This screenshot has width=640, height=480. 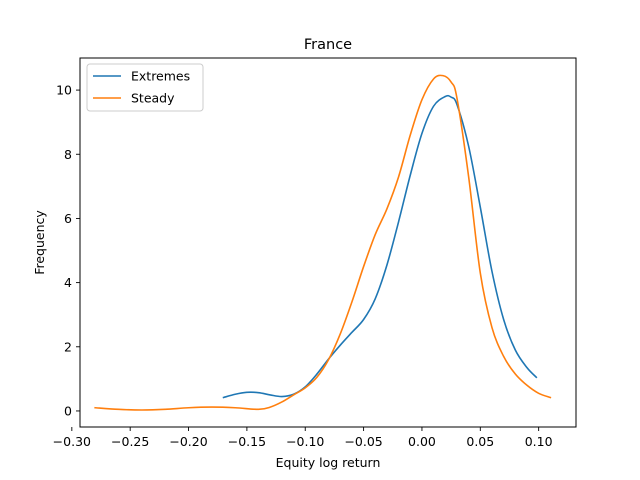 What do you see at coordinates (72, 441) in the screenshot?
I see `x-tick-label: −0.30` at bounding box center [72, 441].